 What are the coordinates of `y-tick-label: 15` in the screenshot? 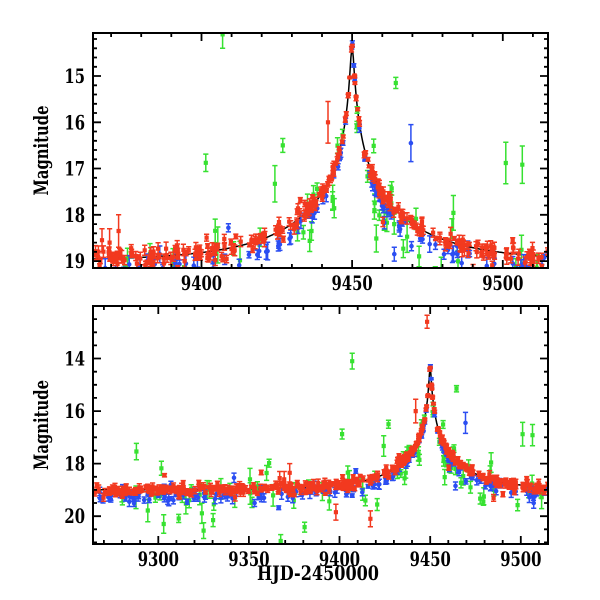 It's located at (74, 76).